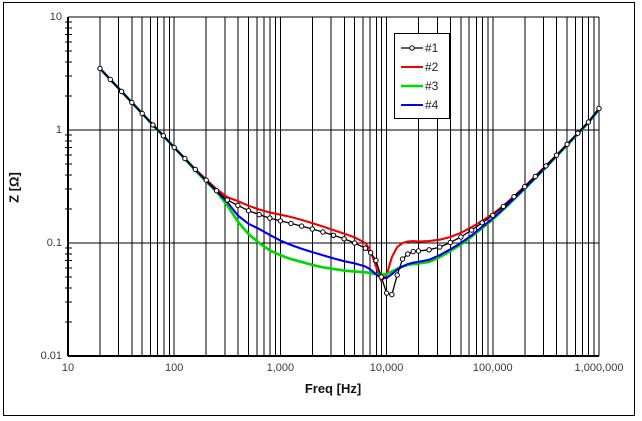 Image resolution: width=642 pixels, height=421 pixels. What do you see at coordinates (58, 130) in the screenshot?
I see `y-tick-label: 1` at bounding box center [58, 130].